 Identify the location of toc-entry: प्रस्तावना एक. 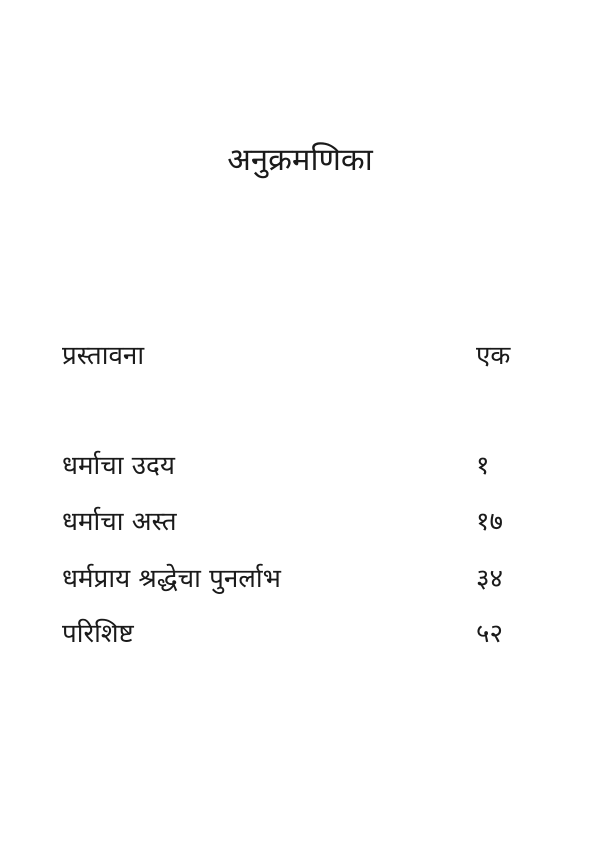
(297, 356).